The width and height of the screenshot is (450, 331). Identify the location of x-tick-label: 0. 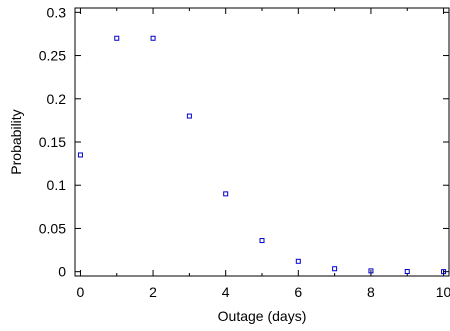
(81, 292).